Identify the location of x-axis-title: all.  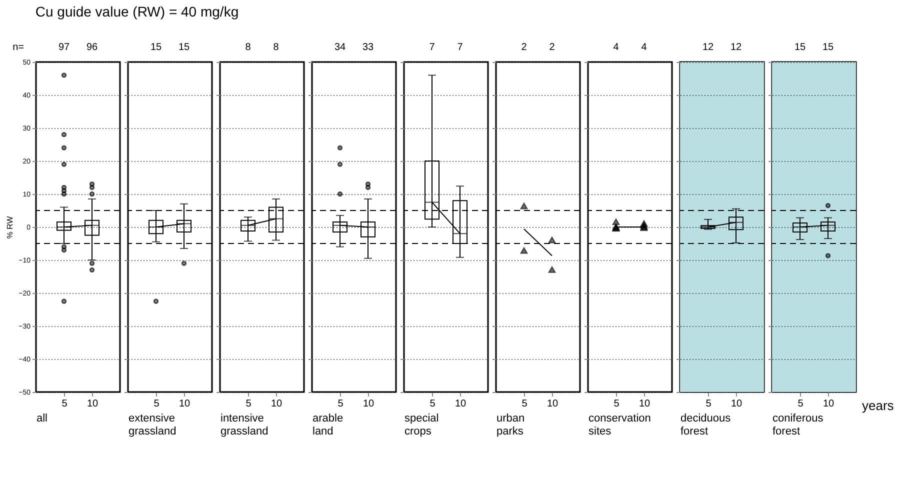
(42, 418).